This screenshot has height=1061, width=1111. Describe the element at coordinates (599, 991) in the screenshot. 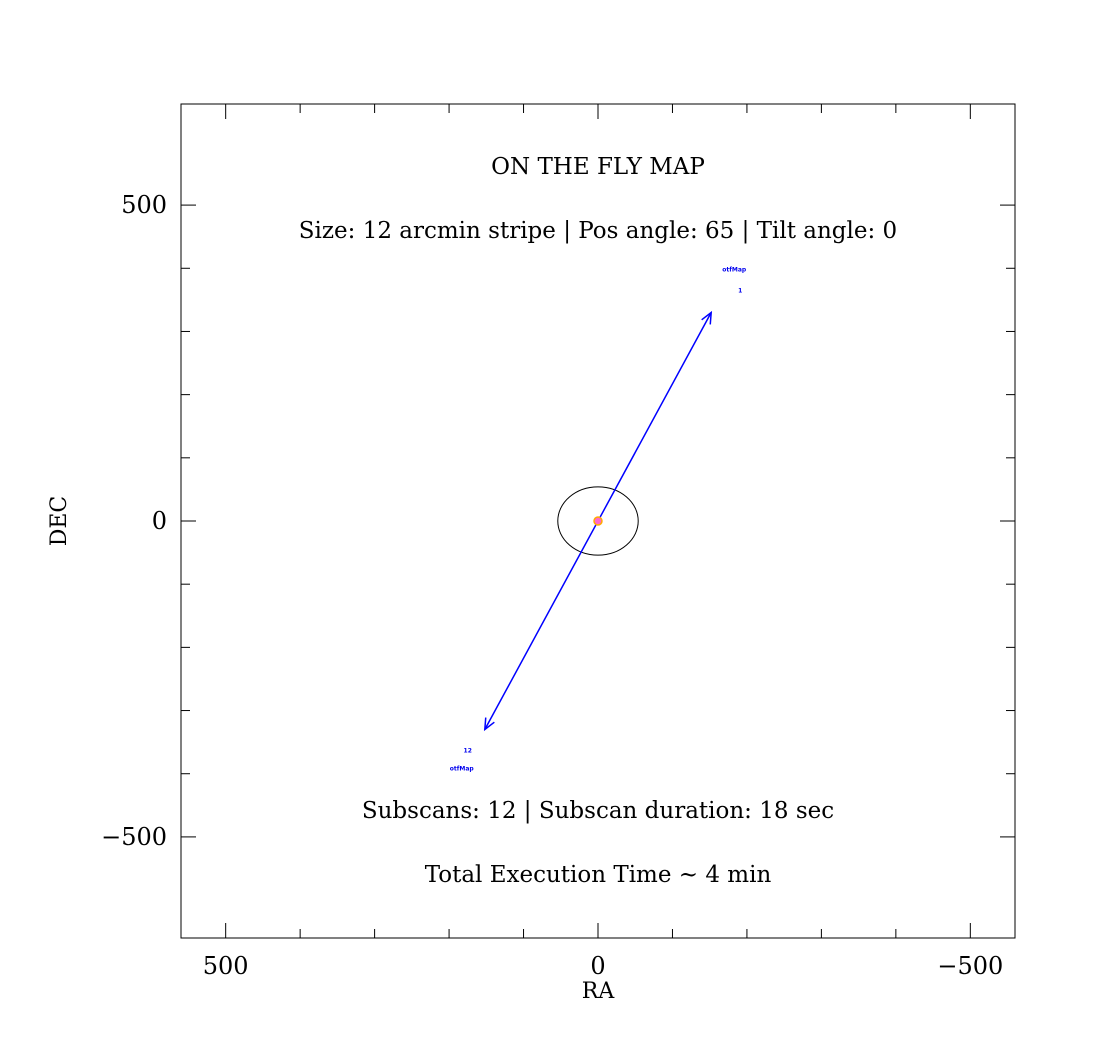

I see `x-axis-title: RA` at that location.